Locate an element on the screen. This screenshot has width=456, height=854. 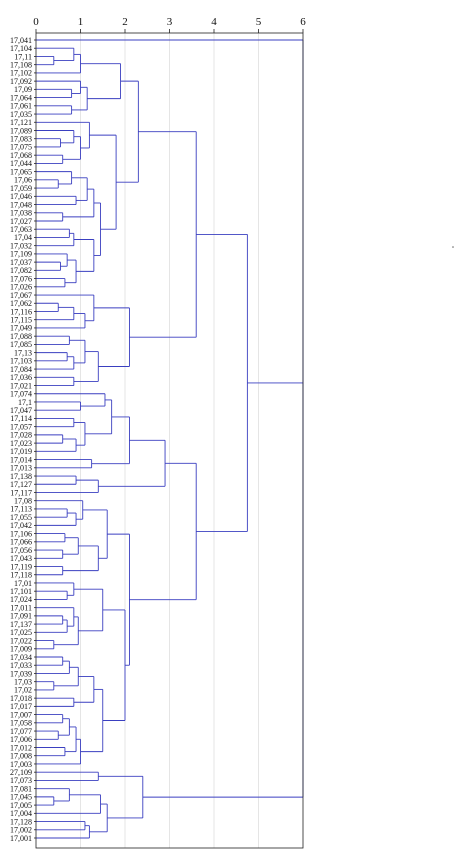
leaf-label: 17,009 is located at coordinates (21, 649).